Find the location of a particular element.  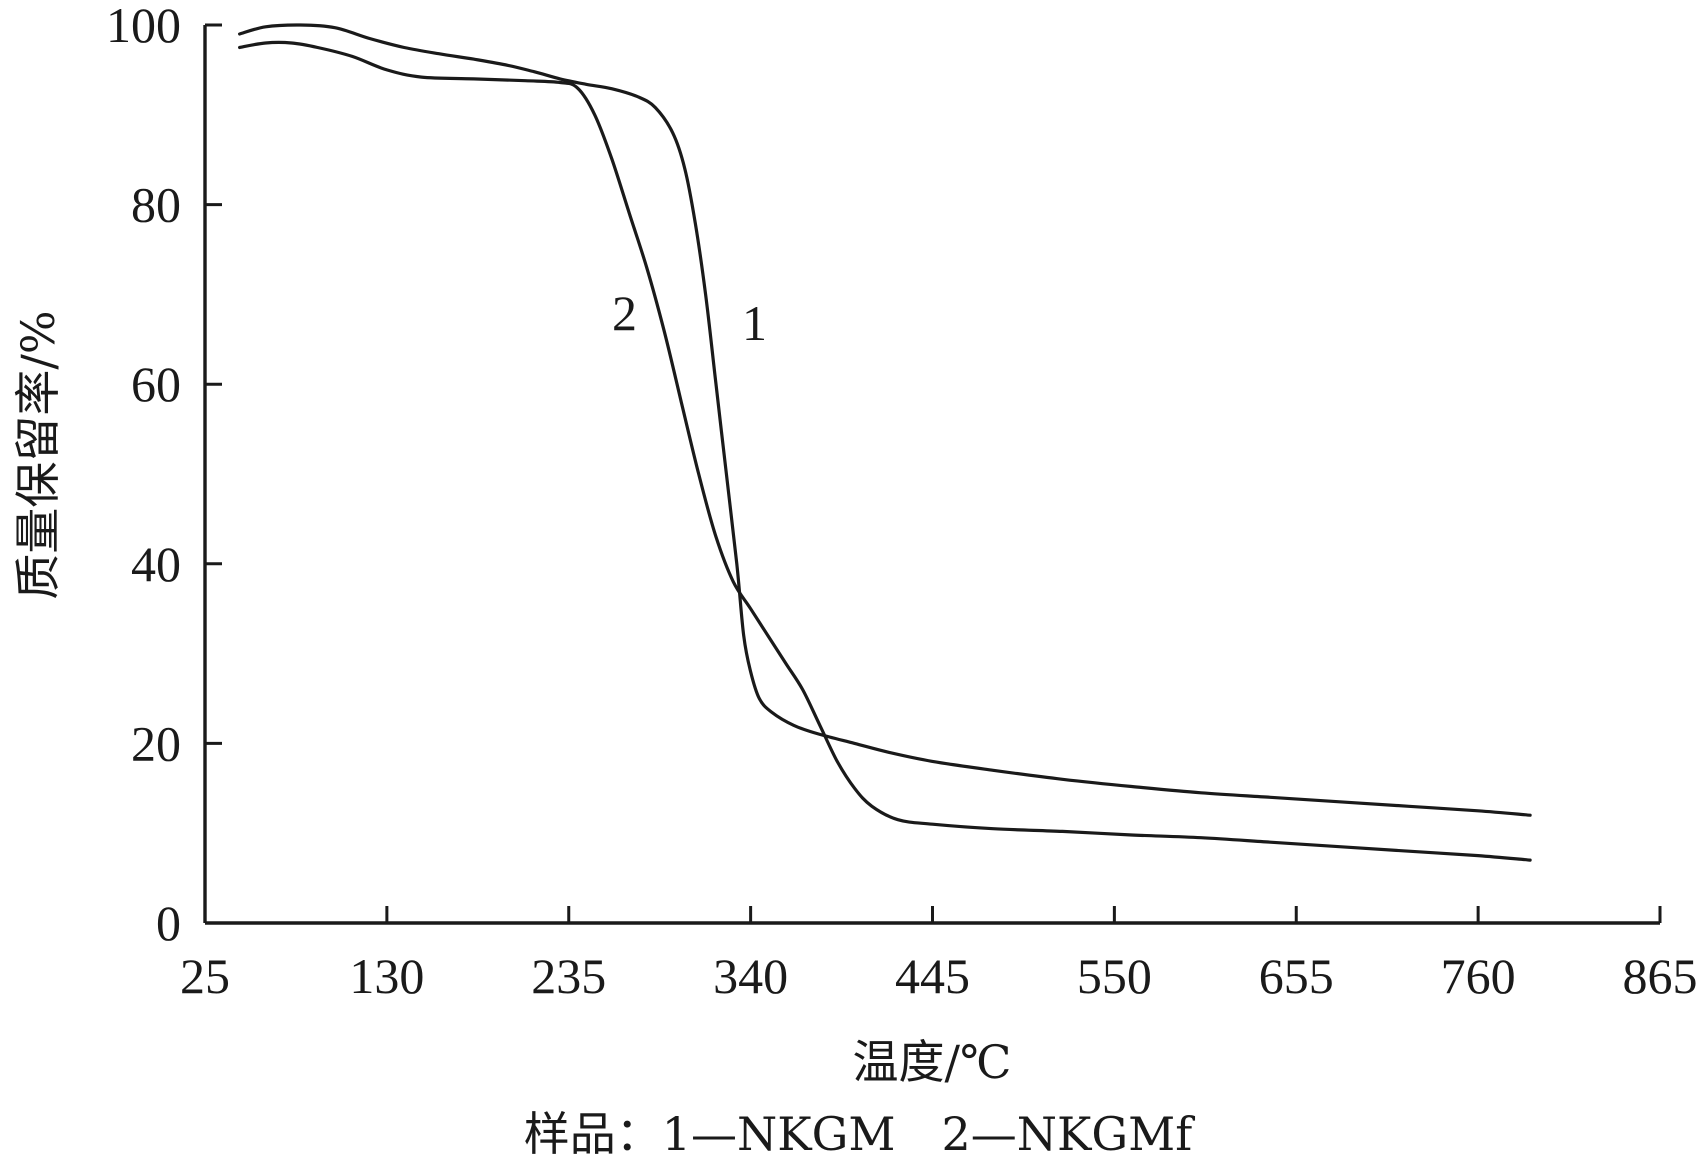

x-tick-label: 445 is located at coordinates (932, 976).